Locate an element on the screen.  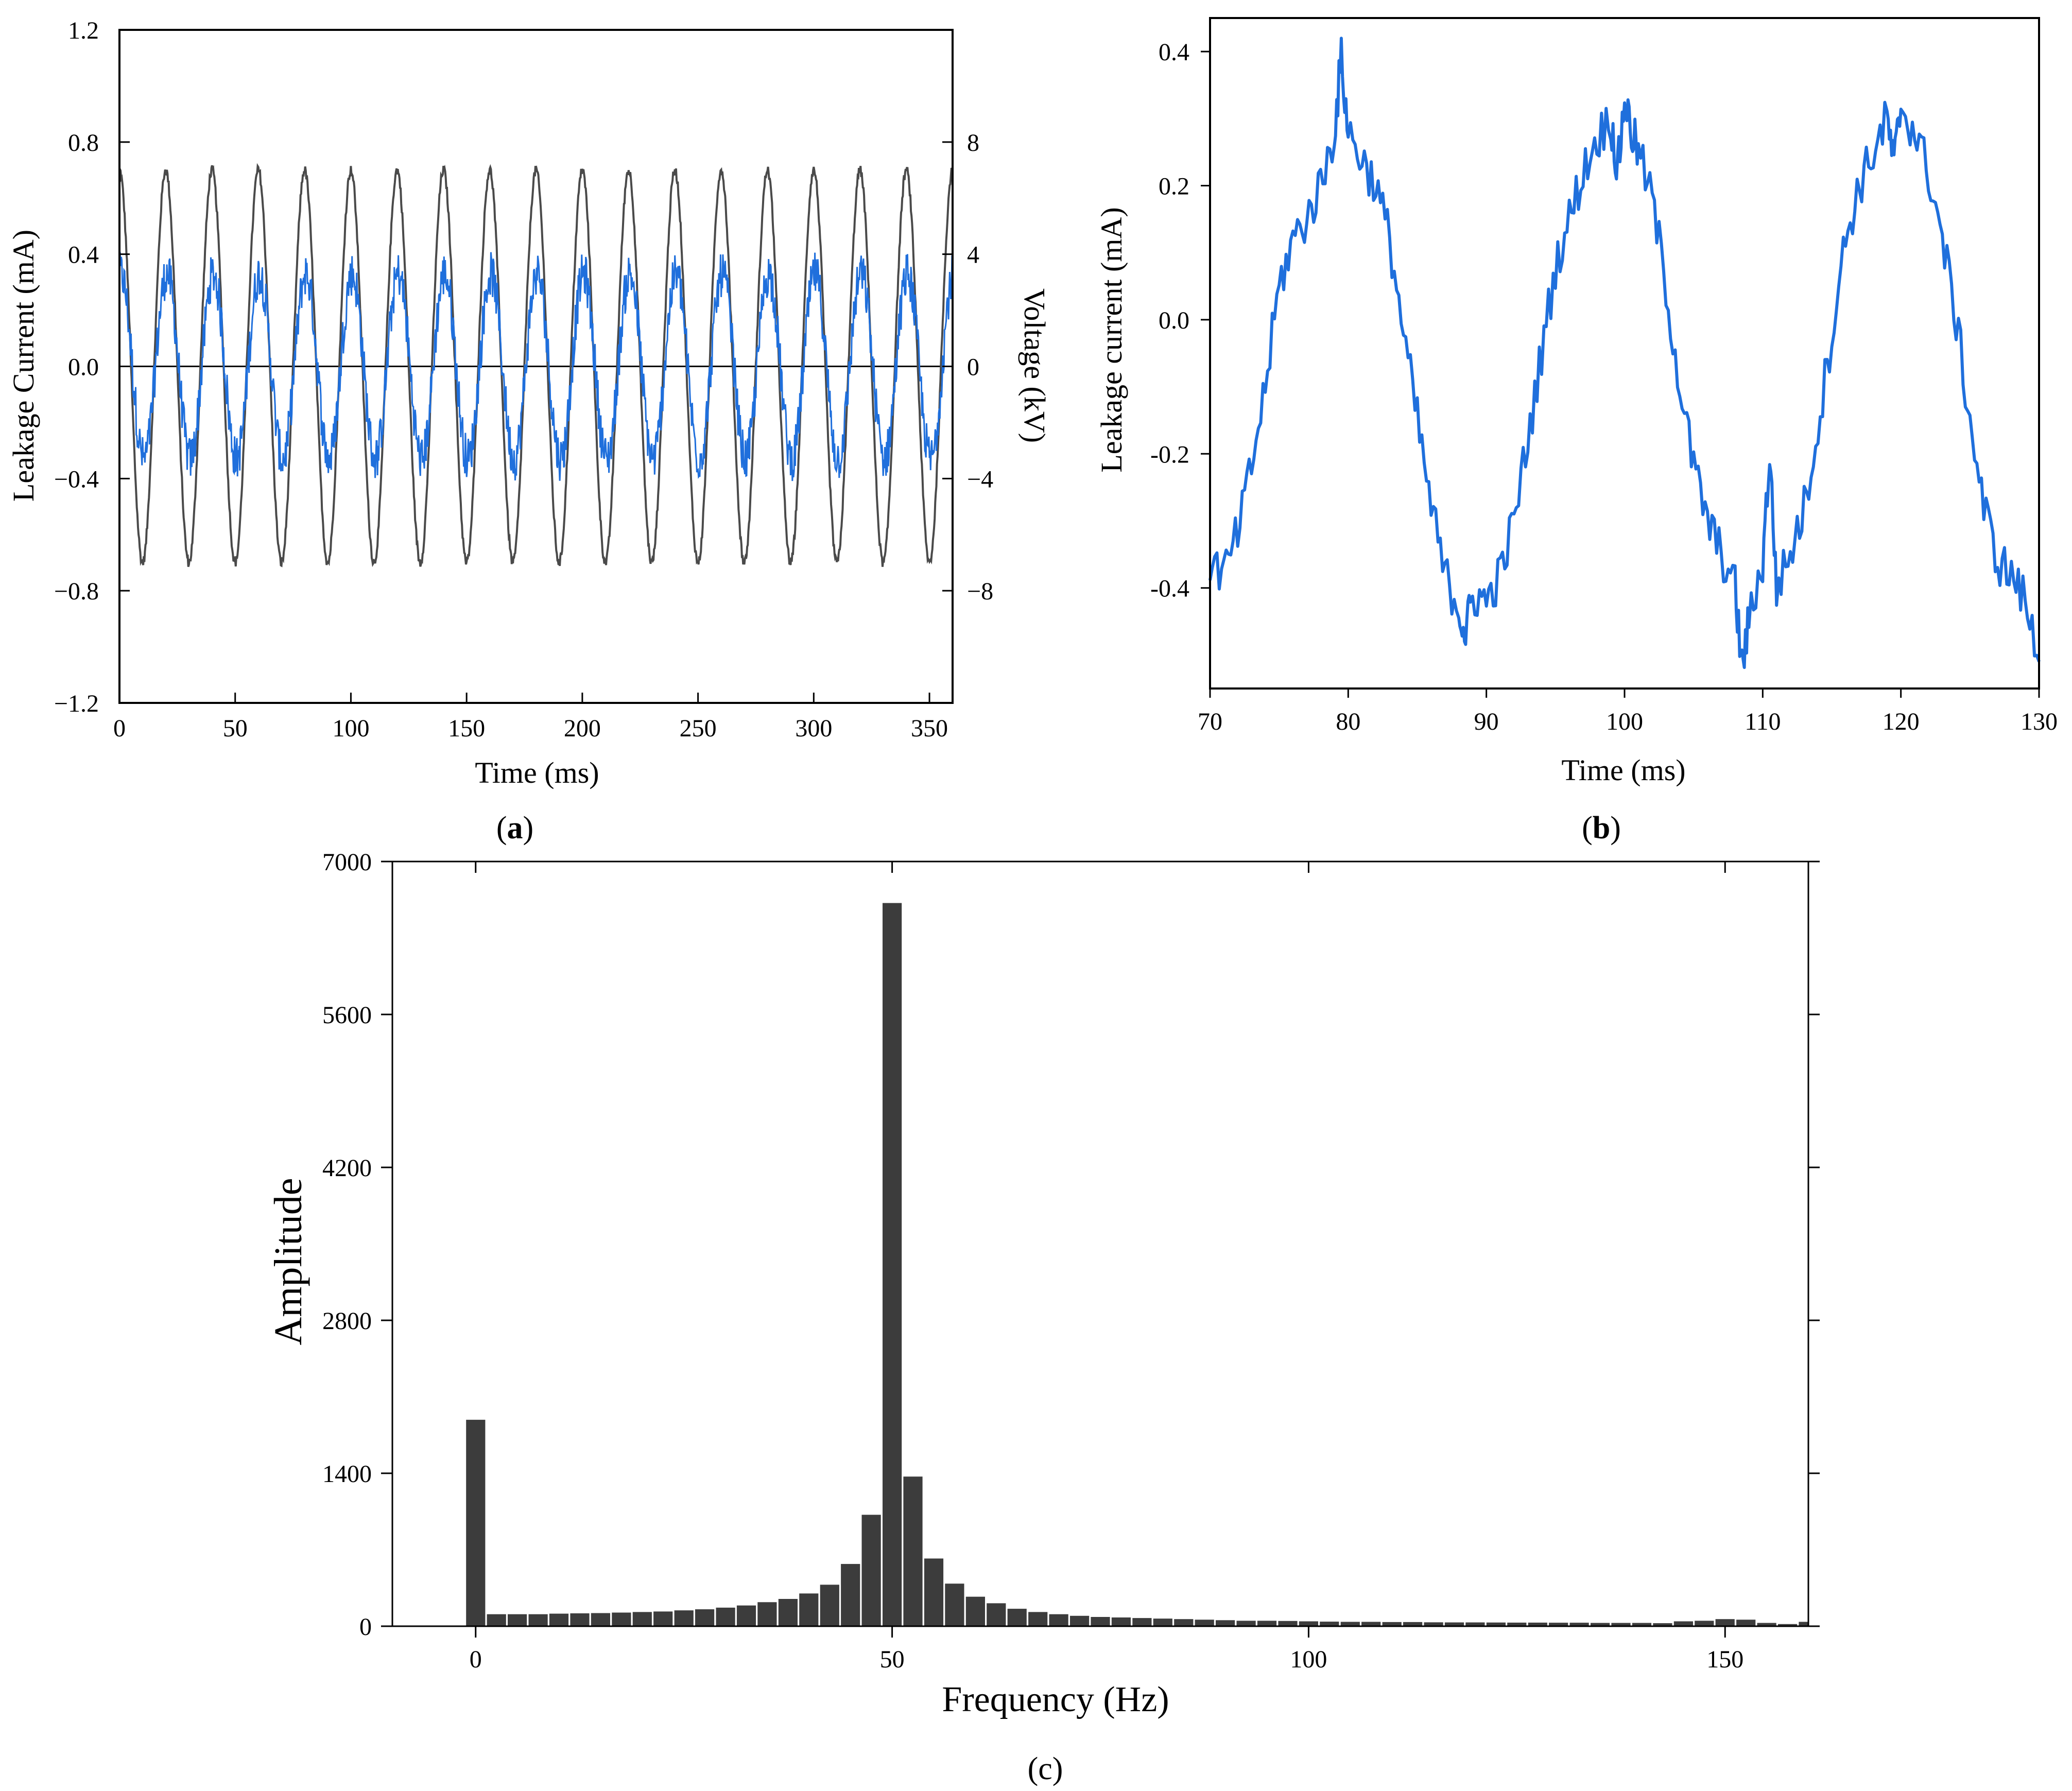
panel-a-y-axis-label: Leakage Current (mA) is located at coordinates (23, 366).